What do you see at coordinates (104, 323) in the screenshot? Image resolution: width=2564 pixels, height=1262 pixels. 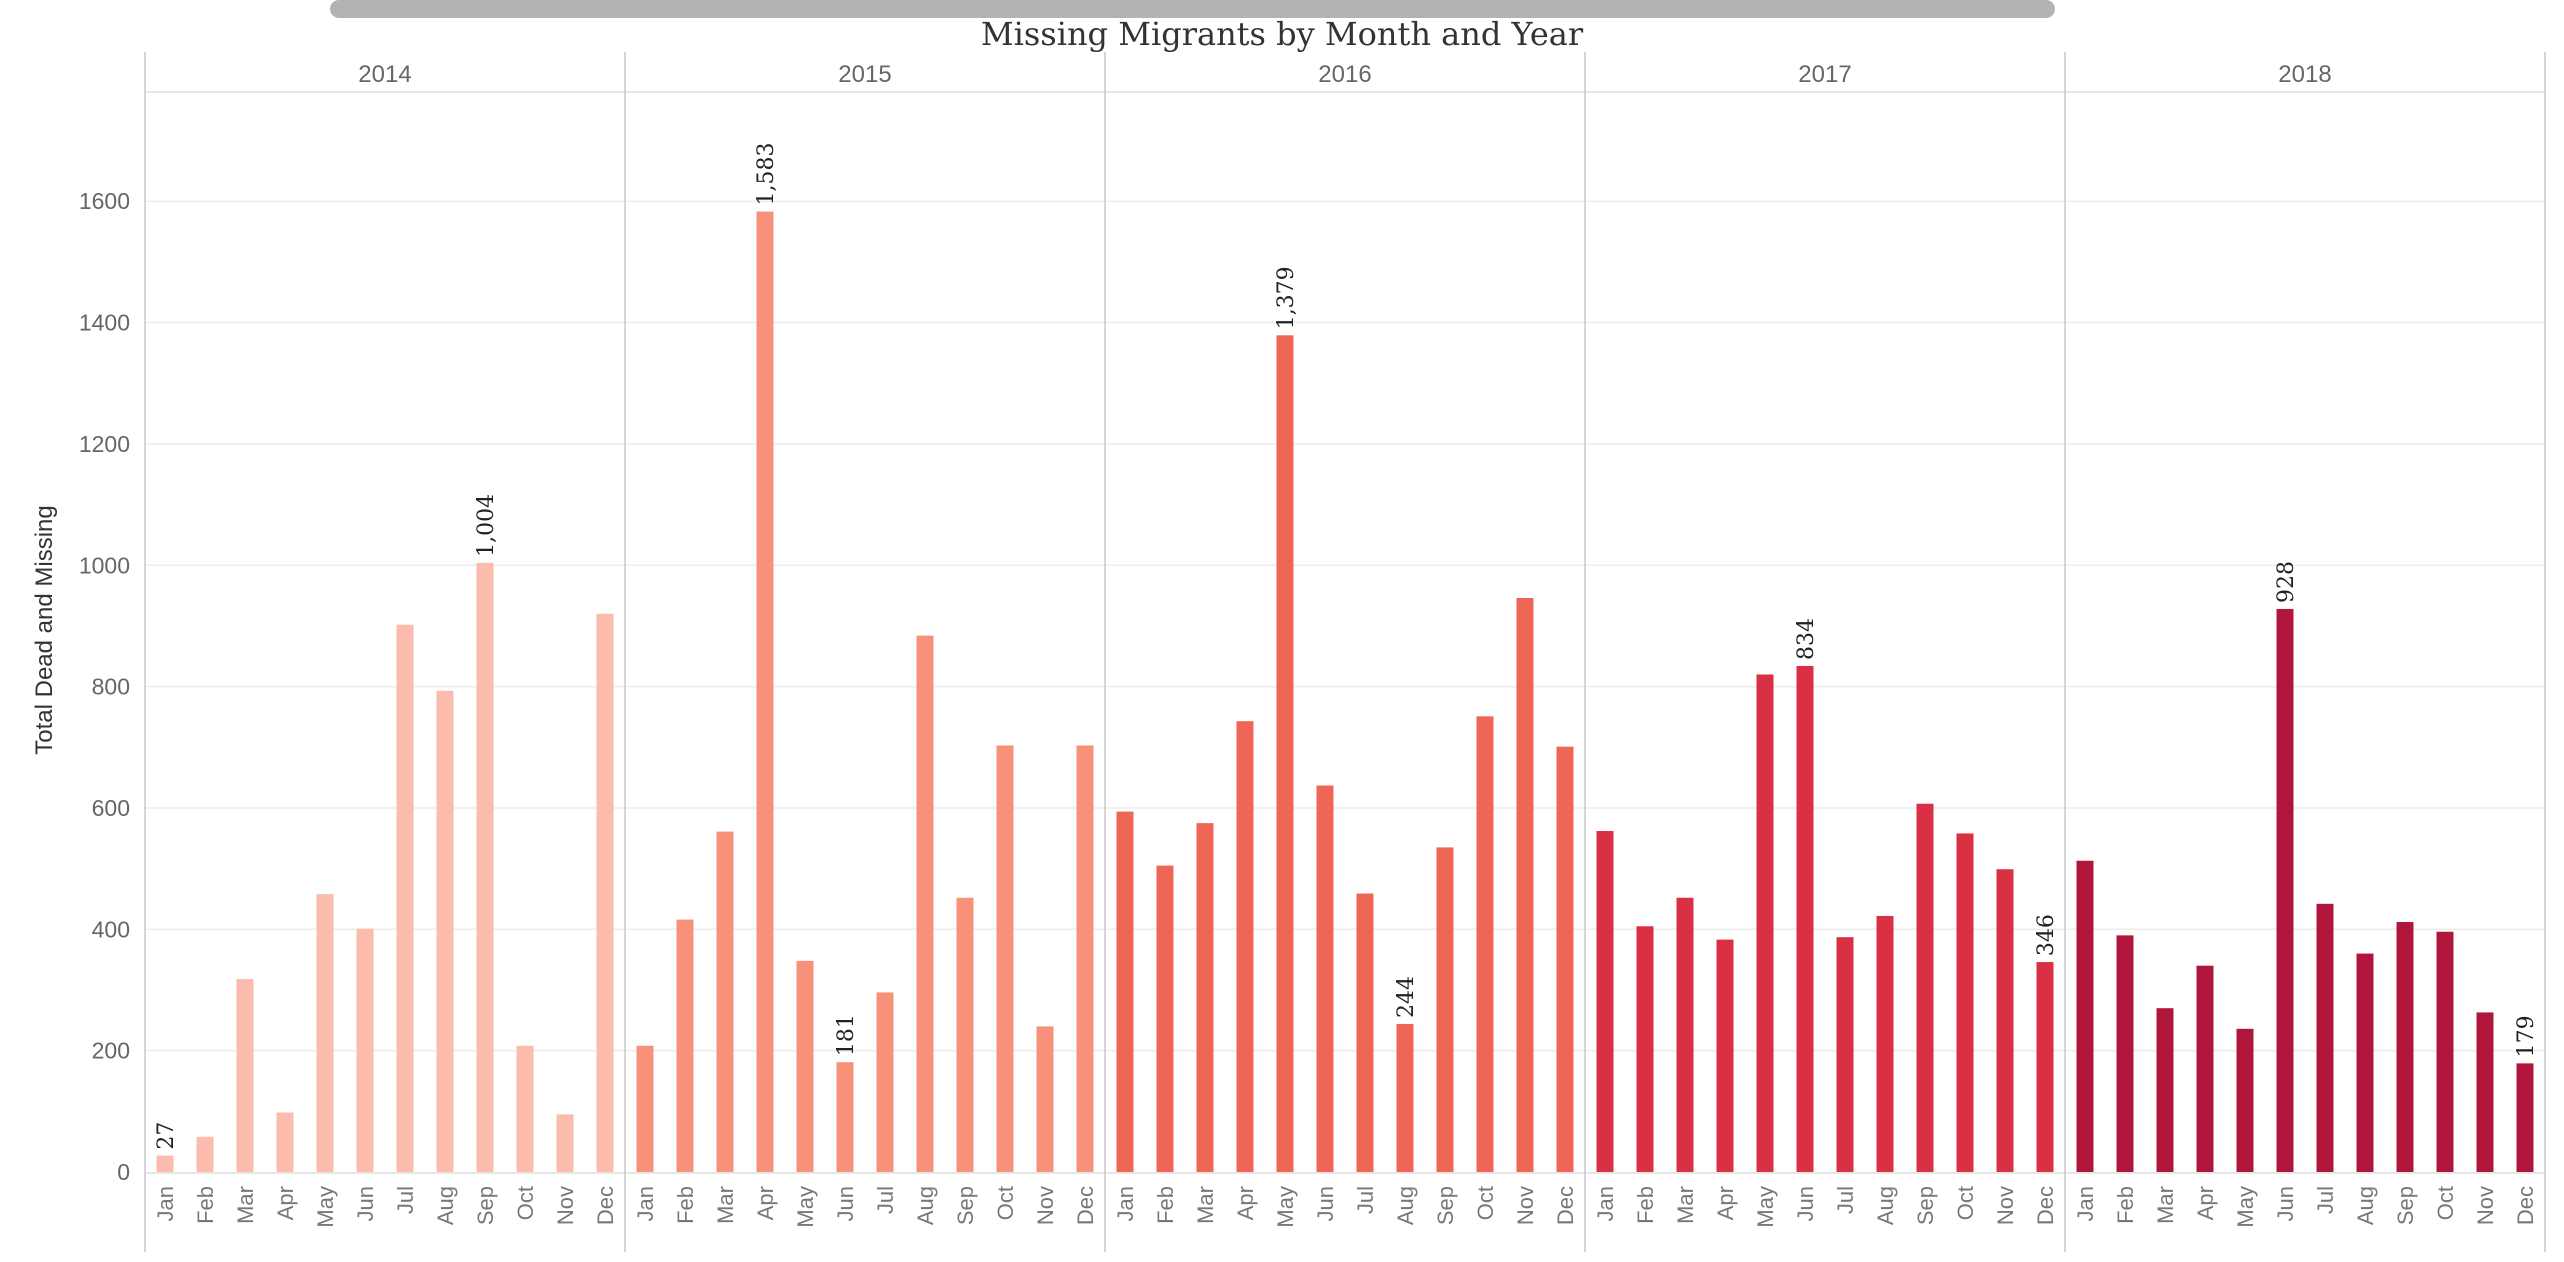 I see `y-tick-label: 1400` at bounding box center [104, 323].